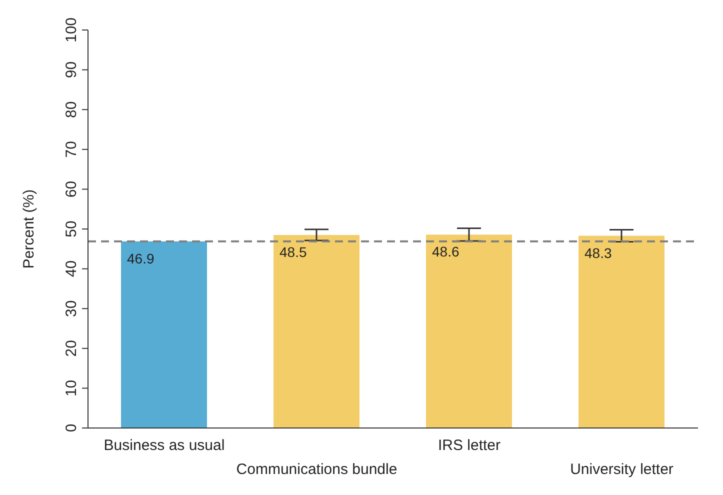  I want to click on y-tick-label: 90, so click(71, 69).